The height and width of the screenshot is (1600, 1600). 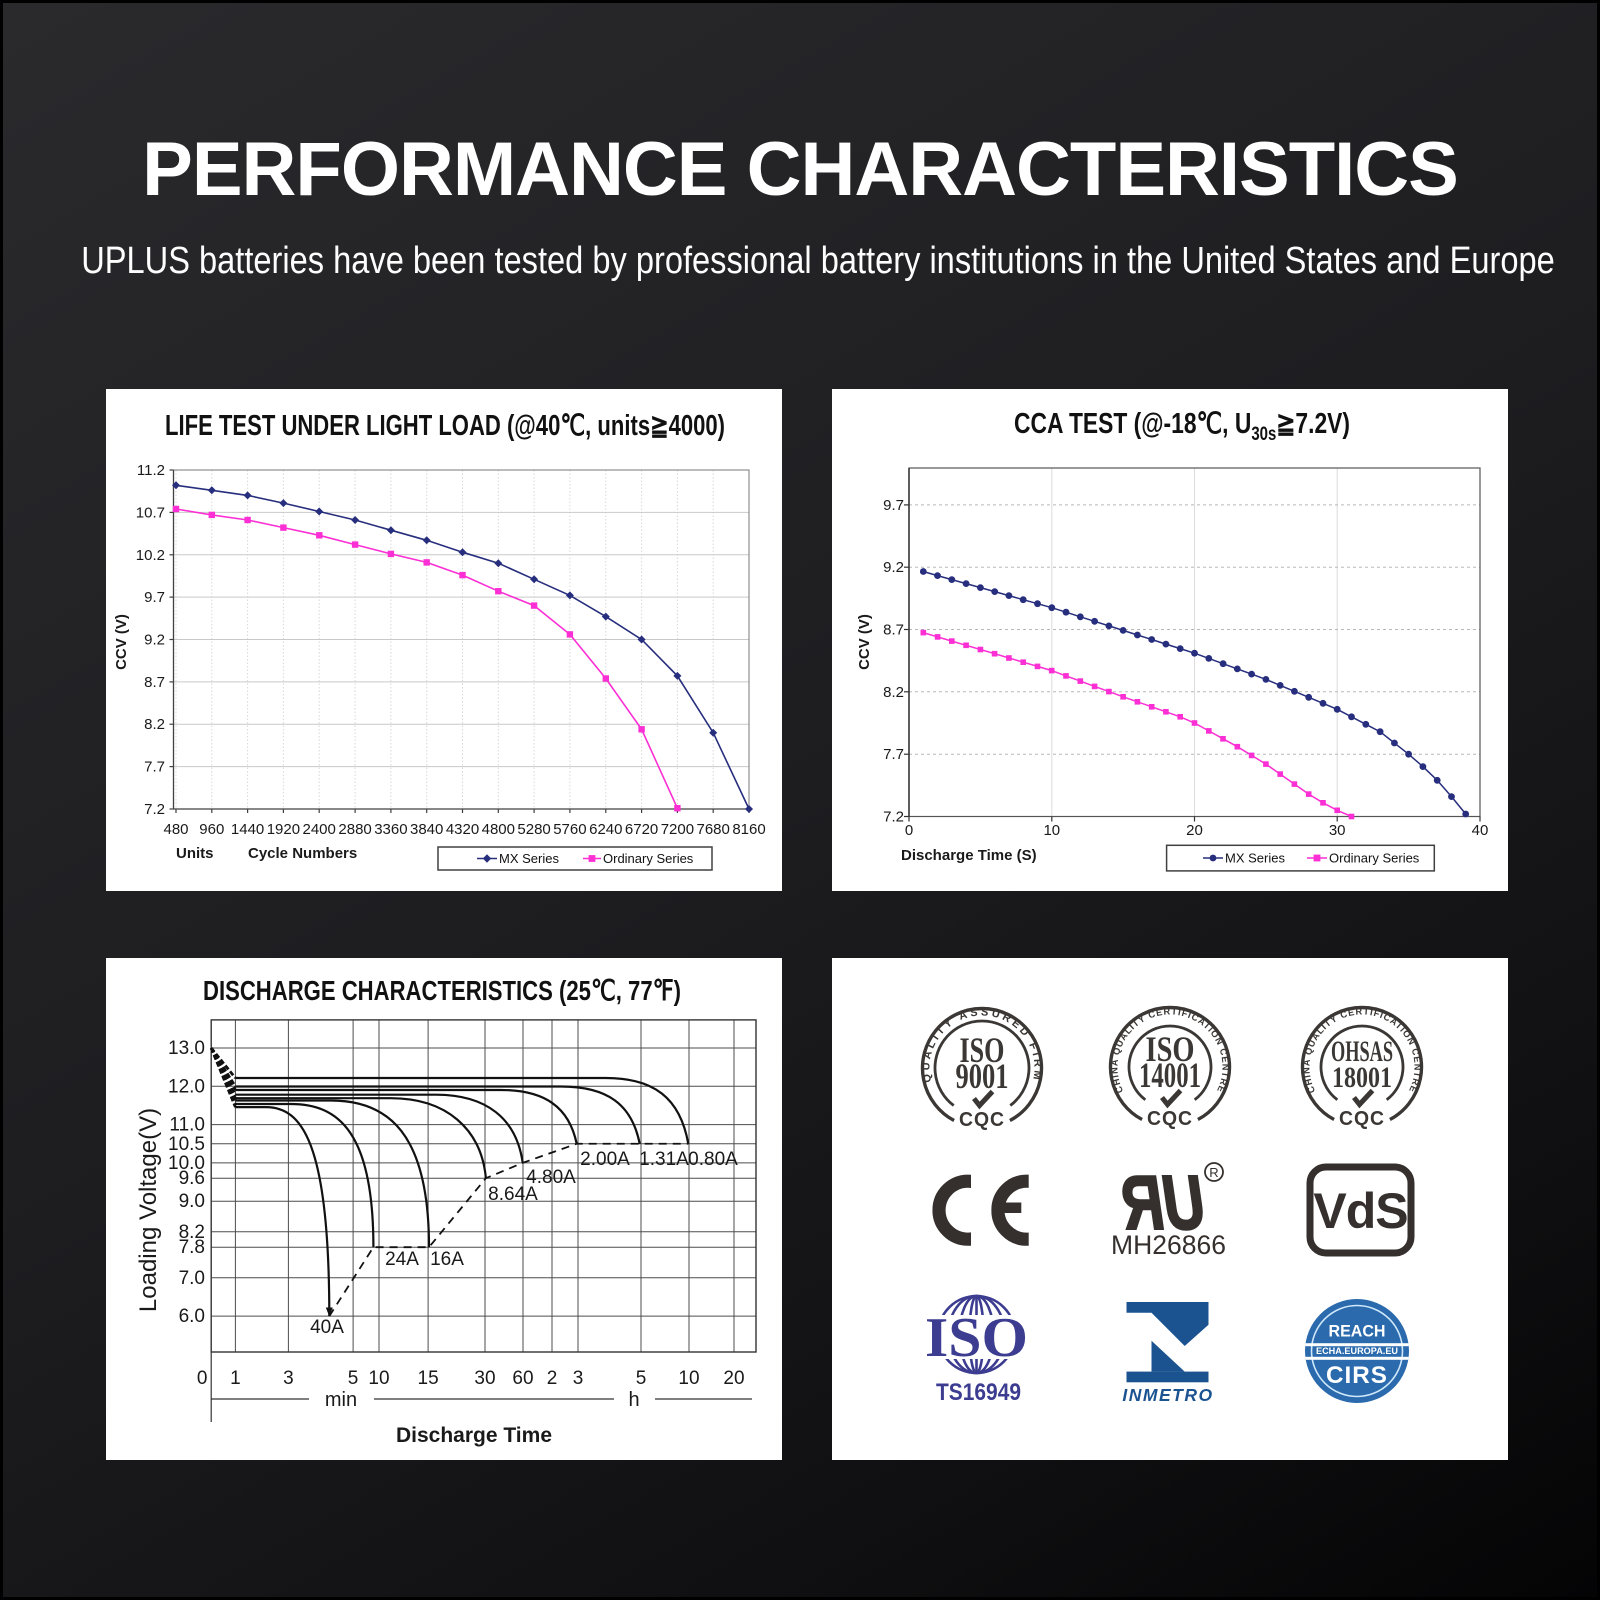 I want to click on svg-text: 10.5, so click(x=186, y=1144).